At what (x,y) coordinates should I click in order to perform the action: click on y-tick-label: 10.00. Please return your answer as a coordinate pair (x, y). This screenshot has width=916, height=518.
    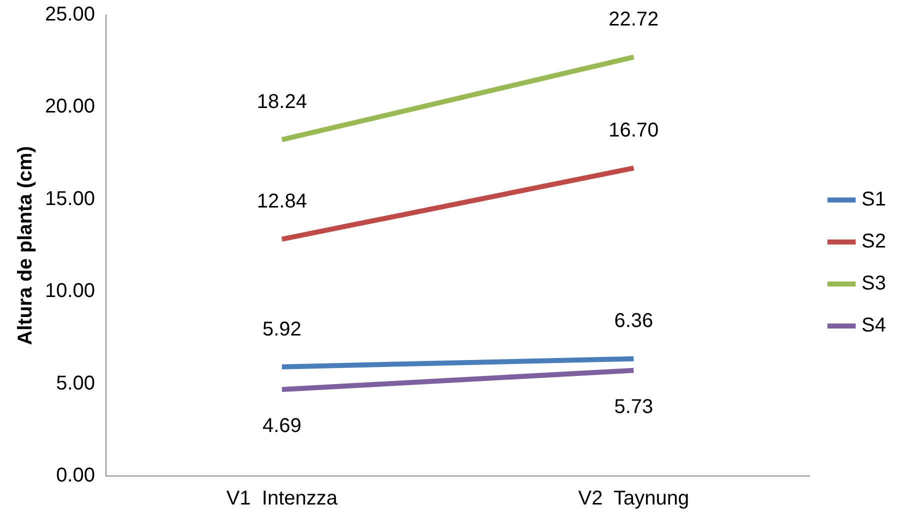
    Looking at the image, I should click on (70, 291).